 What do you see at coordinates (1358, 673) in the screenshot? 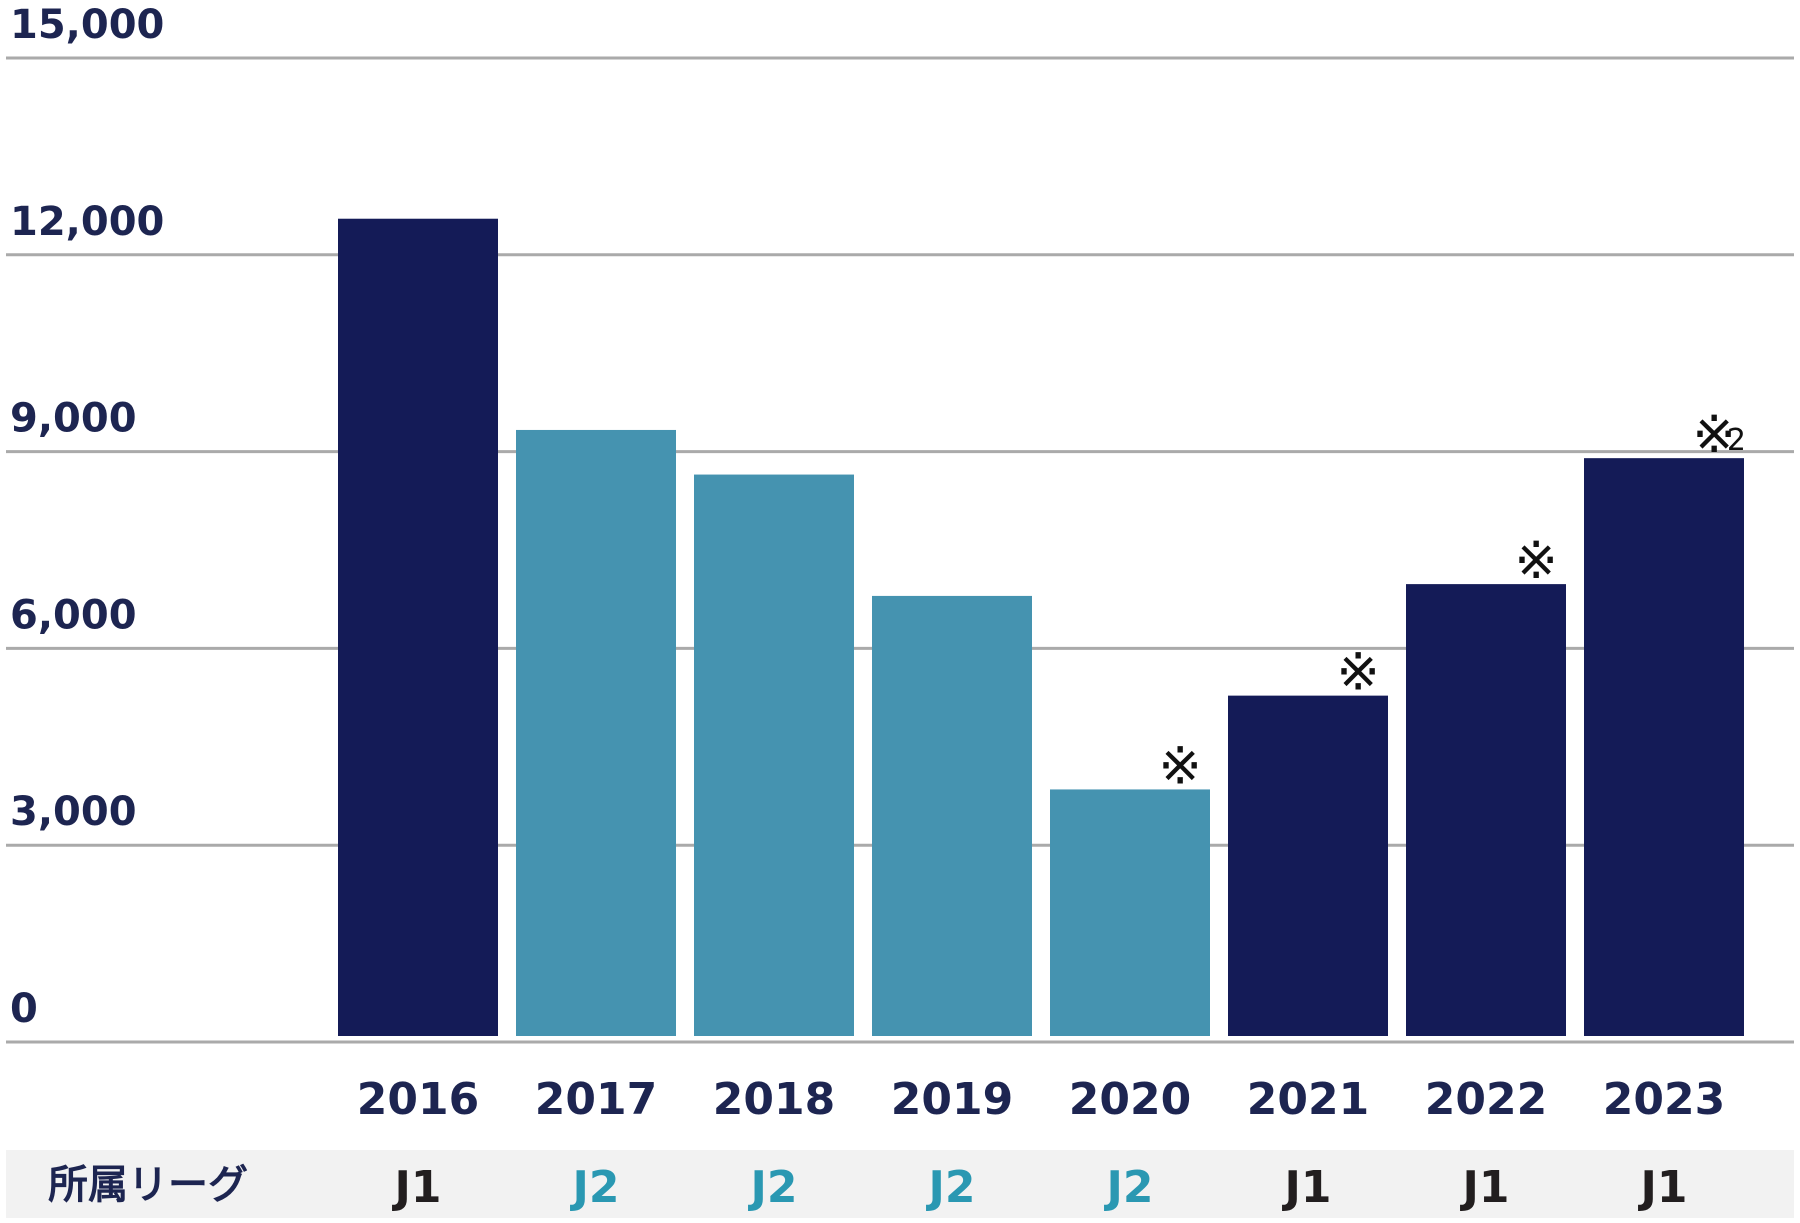
I see `note-mark-2021: ※` at bounding box center [1358, 673].